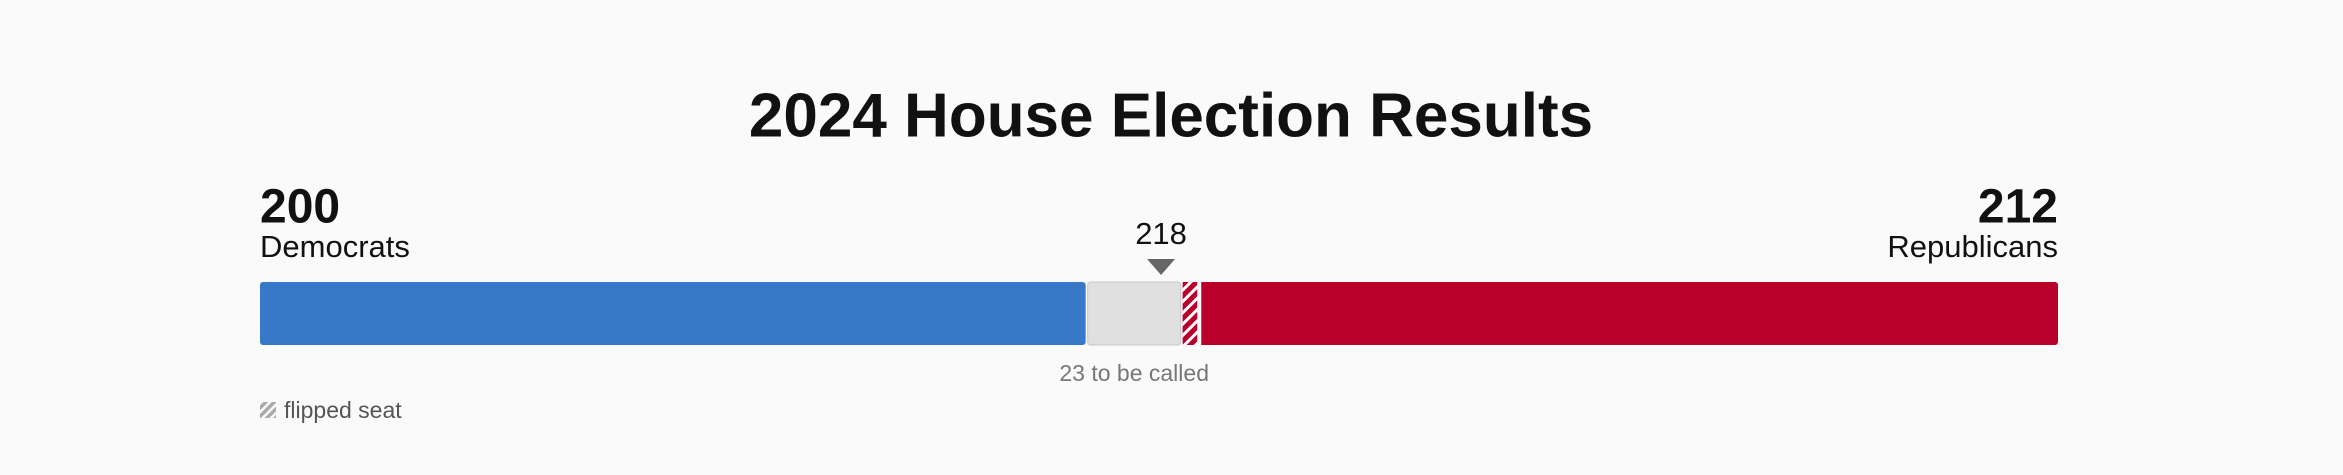 Image resolution: width=2343 pixels, height=475 pixels. What do you see at coordinates (268, 410) in the screenshot?
I see `legend-swatch` at bounding box center [268, 410].